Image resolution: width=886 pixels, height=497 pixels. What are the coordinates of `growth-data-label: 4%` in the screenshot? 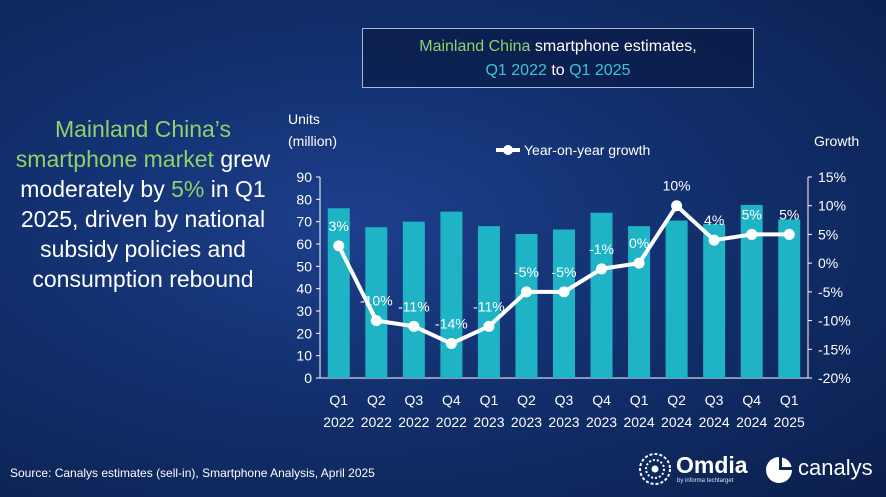 It's located at (714, 220).